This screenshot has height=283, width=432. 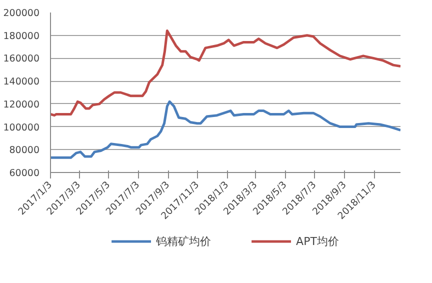 What do you see at coordinates (317, 241) in the screenshot?
I see `legend-label: APT均价` at bounding box center [317, 241].